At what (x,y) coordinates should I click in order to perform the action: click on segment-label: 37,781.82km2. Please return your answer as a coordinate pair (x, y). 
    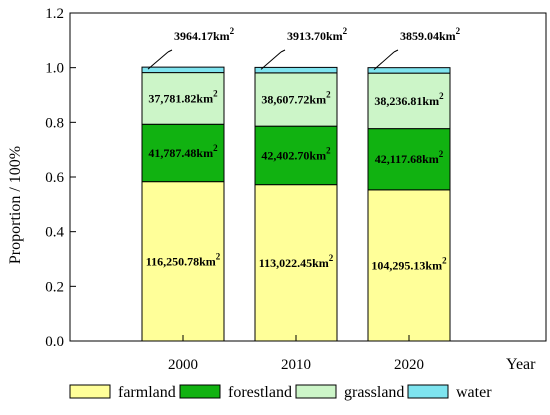
    Looking at the image, I should click on (183, 96).